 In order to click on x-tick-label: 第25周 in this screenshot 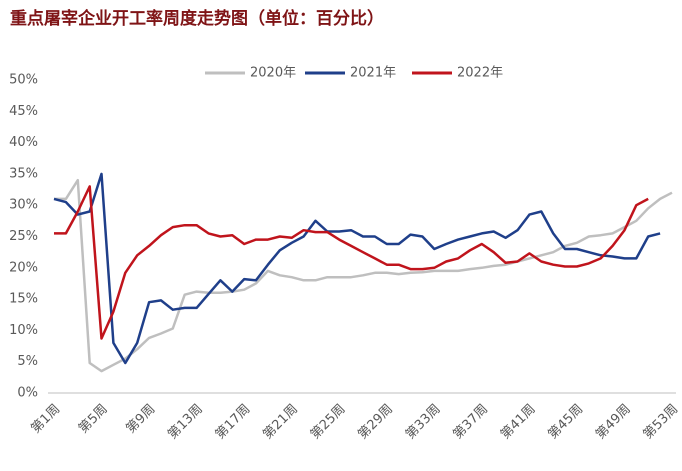, I will do `click(328, 422)`.